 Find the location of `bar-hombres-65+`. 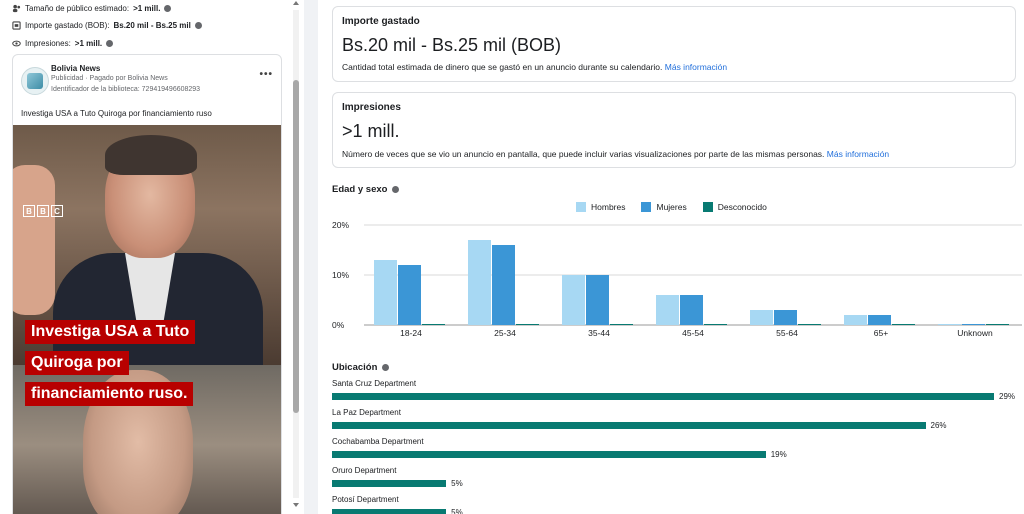

bar-hombres-65+ is located at coordinates (855, 320).